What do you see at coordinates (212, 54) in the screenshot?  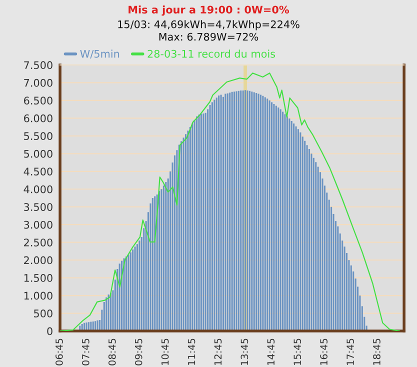 I see `legend-label: 28-03-11 record du mois` at bounding box center [212, 54].